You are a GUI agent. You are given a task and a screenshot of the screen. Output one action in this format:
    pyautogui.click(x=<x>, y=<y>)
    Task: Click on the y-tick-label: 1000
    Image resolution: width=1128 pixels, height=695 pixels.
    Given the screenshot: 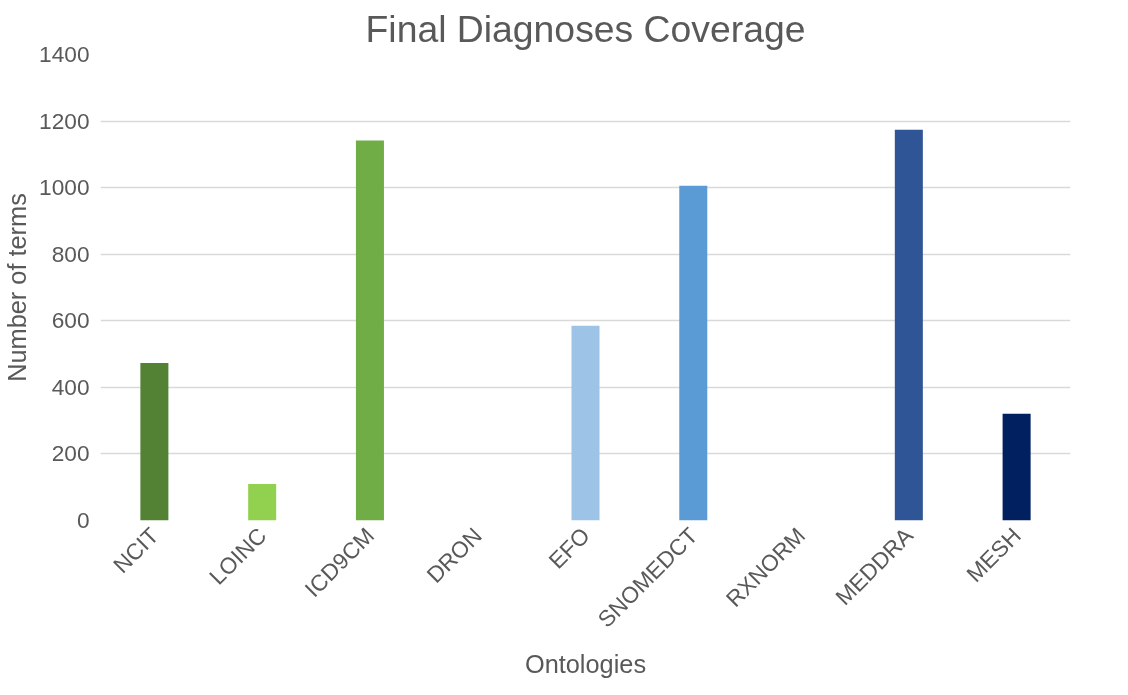 What is the action you would take?
    pyautogui.click(x=64, y=187)
    